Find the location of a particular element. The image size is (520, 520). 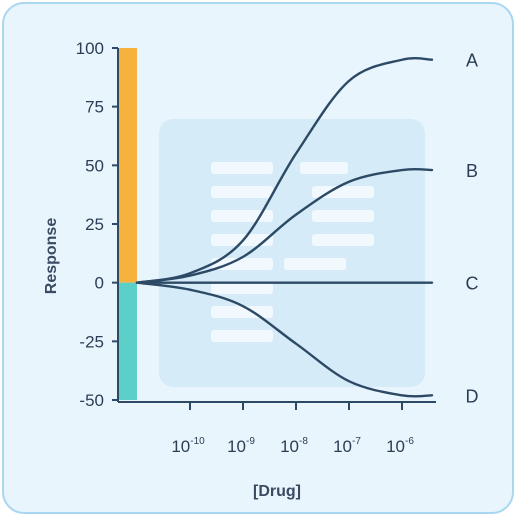

x-tick-label: 10⁻⁷ is located at coordinates (347, 446).